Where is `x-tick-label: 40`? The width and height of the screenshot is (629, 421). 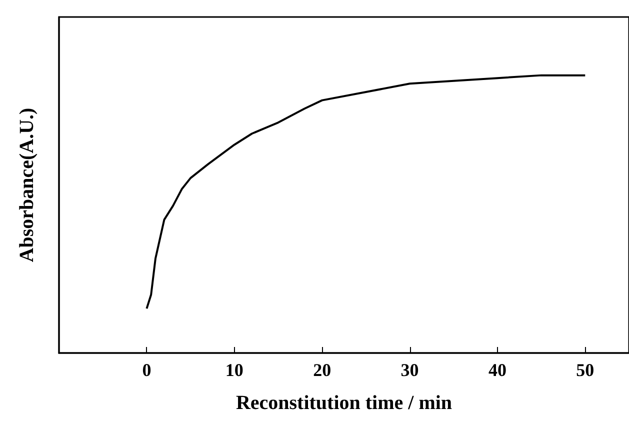 x-tick-label: 40 is located at coordinates (497, 370).